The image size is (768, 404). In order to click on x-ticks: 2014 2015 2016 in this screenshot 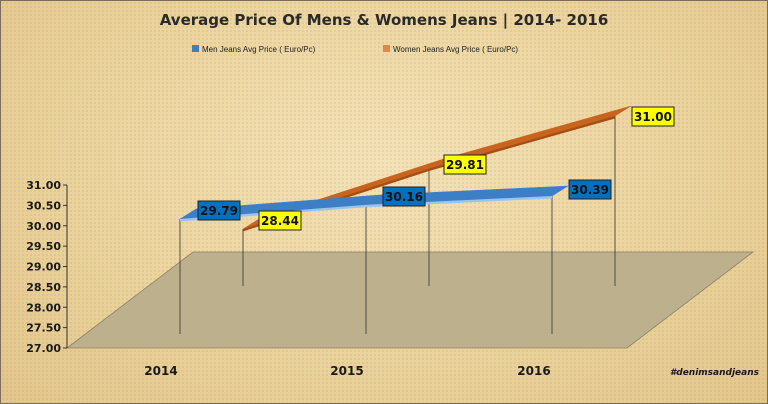, I will do `click(347, 371)`.